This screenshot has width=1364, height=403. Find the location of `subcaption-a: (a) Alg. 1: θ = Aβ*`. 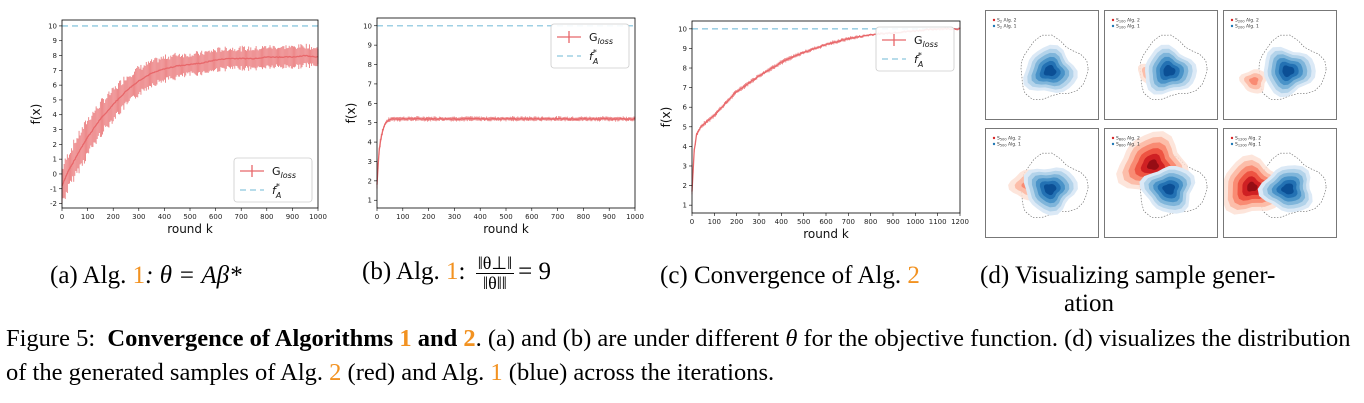

subcaption-a: (a) Alg. 1: θ = Aβ* is located at coordinates (146, 276).